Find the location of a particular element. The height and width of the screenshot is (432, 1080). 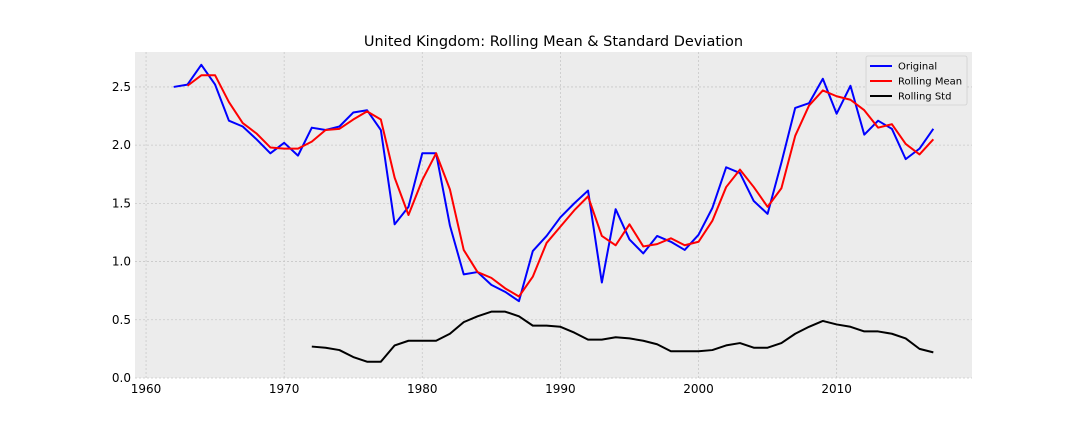

legend-label-rolling-std: Rolling Std is located at coordinates (924, 97).